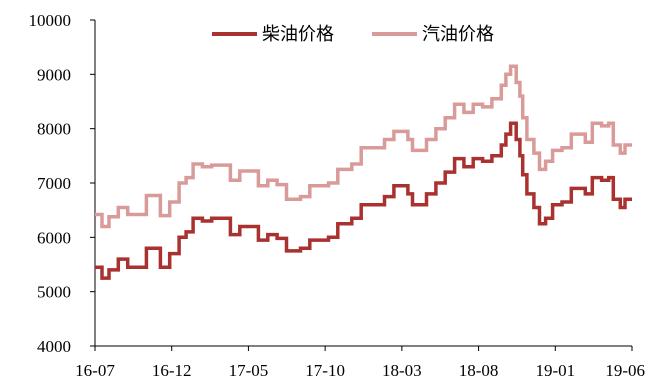 This screenshot has width=647, height=387. Describe the element at coordinates (479, 370) in the screenshot. I see `x-tick-label: 18-08` at that location.